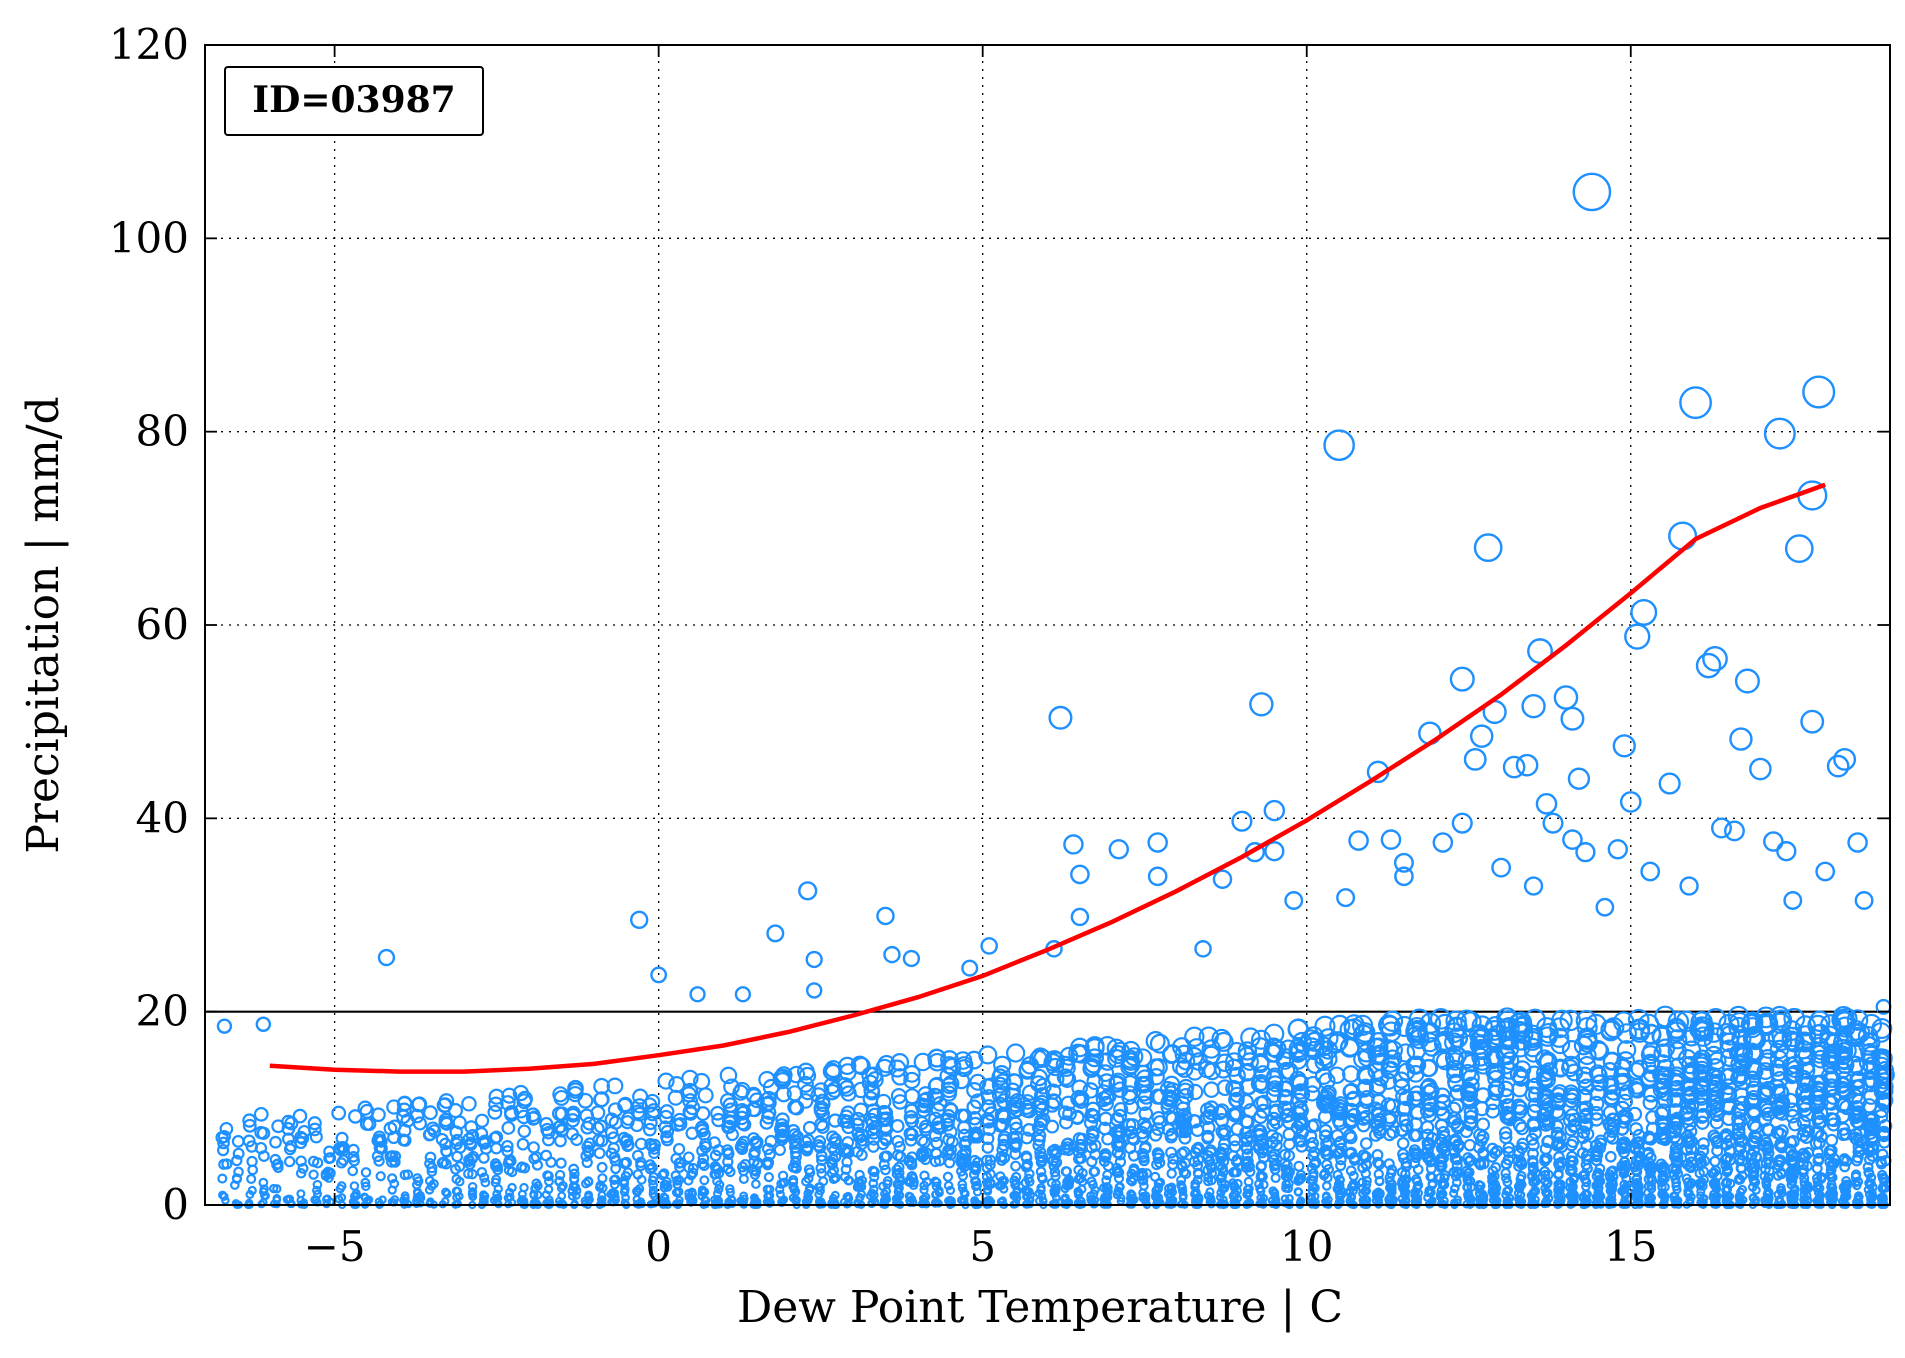 This screenshot has width=1905, height=1358. What do you see at coordinates (162, 624) in the screenshot?
I see `y-tick-label: 60` at bounding box center [162, 624].